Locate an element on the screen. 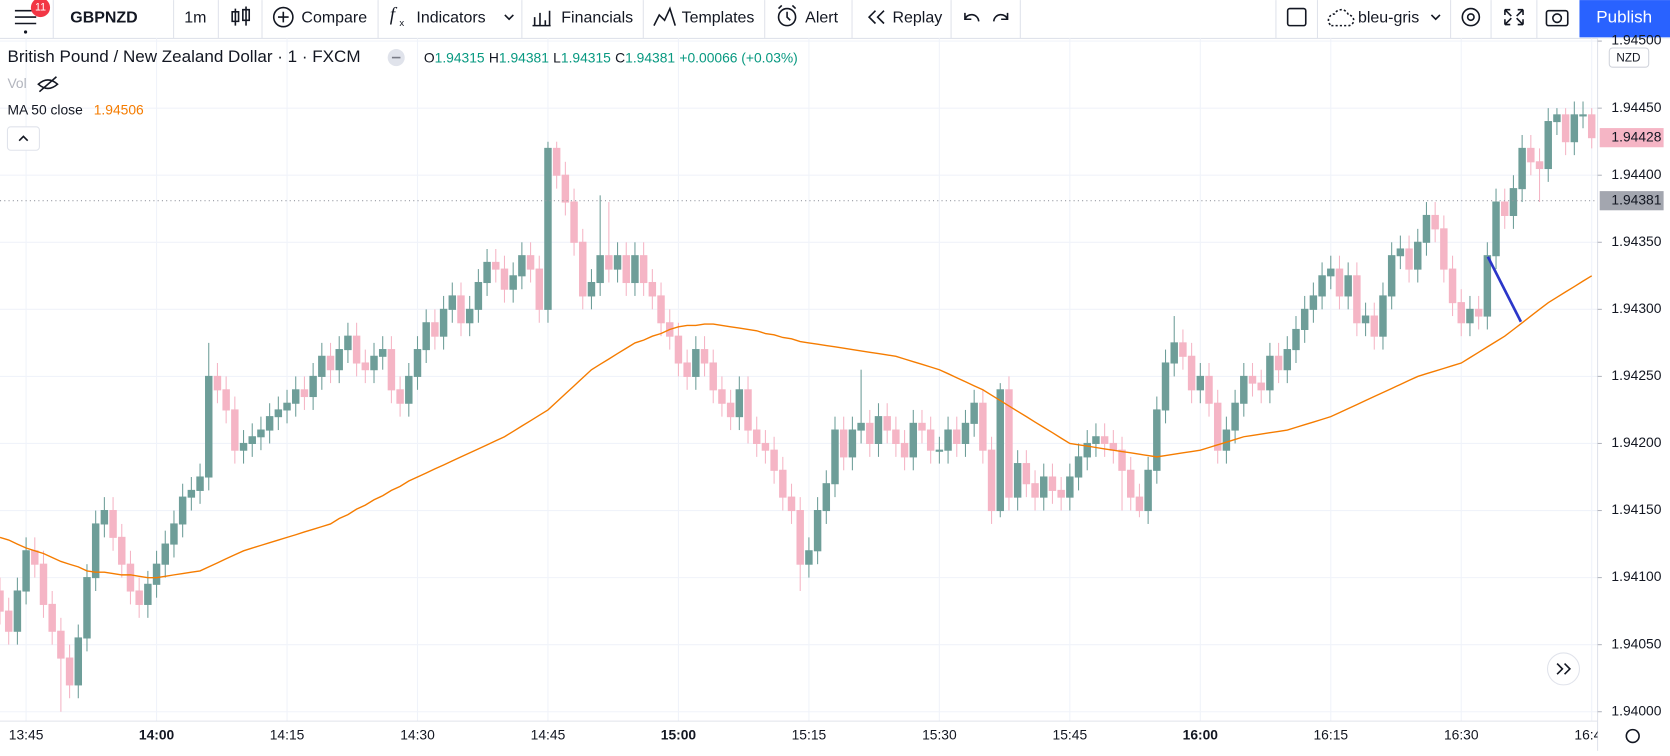  layout-name: bleu-gris is located at coordinates (1388, 17).